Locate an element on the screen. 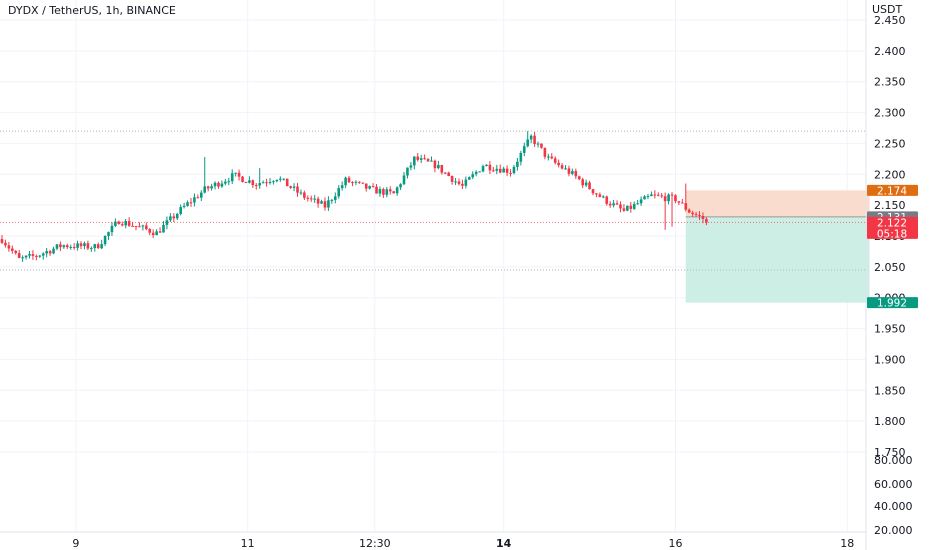  volume-tick-label: 20.000 is located at coordinates (893, 530).